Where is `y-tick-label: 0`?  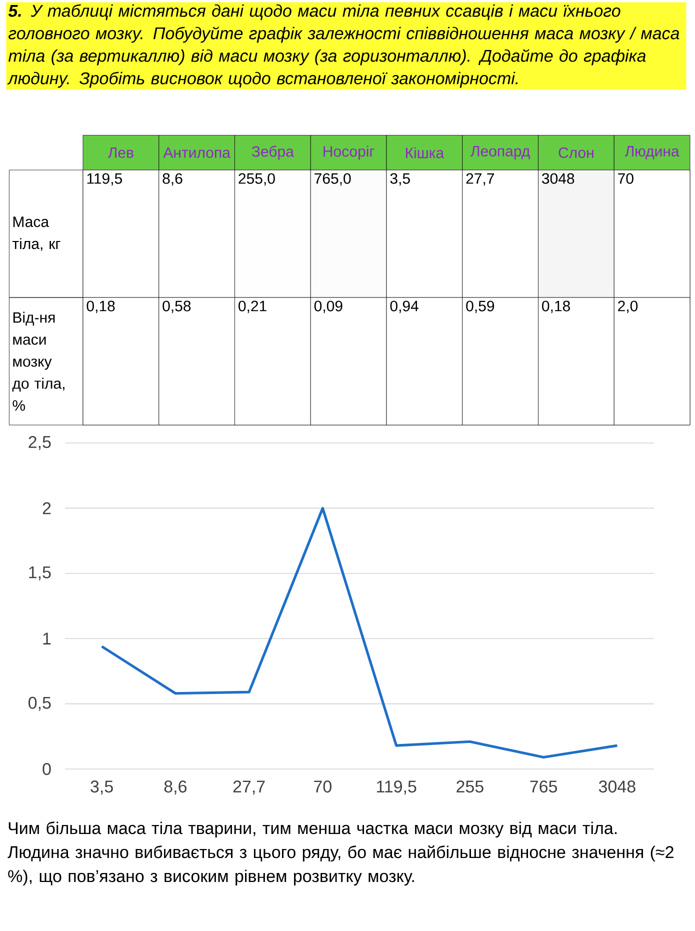 y-tick-label: 0 is located at coordinates (46, 769).